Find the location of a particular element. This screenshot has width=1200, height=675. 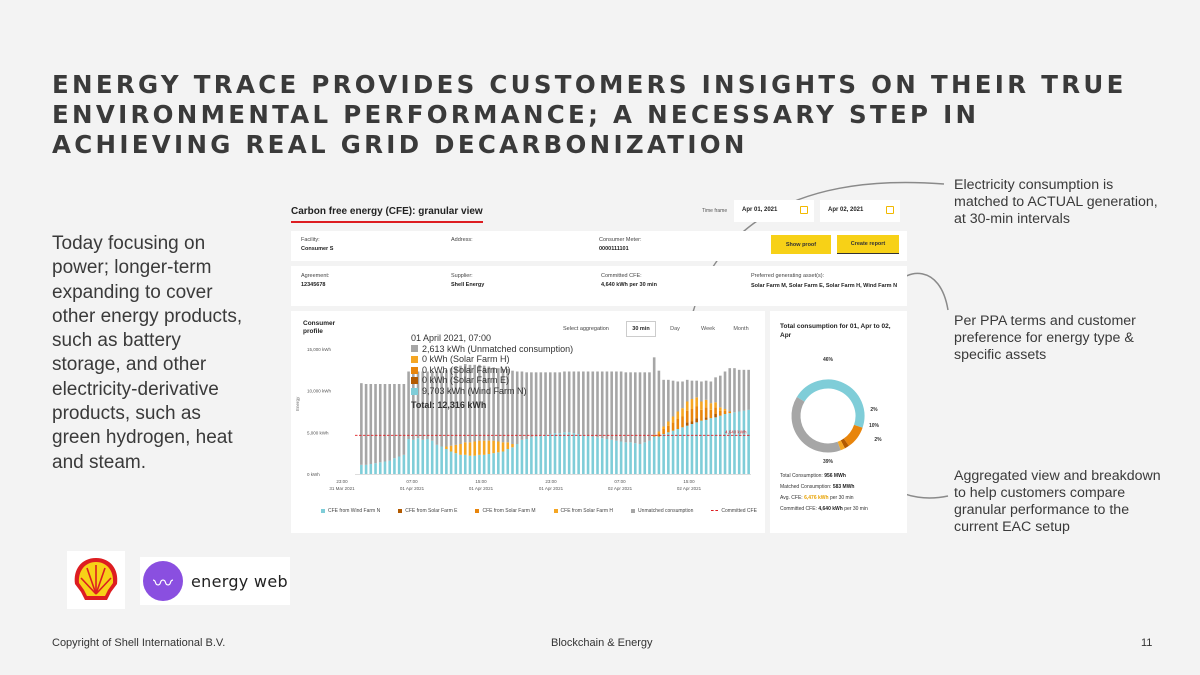

calendar-icon is located at coordinates (804, 210).